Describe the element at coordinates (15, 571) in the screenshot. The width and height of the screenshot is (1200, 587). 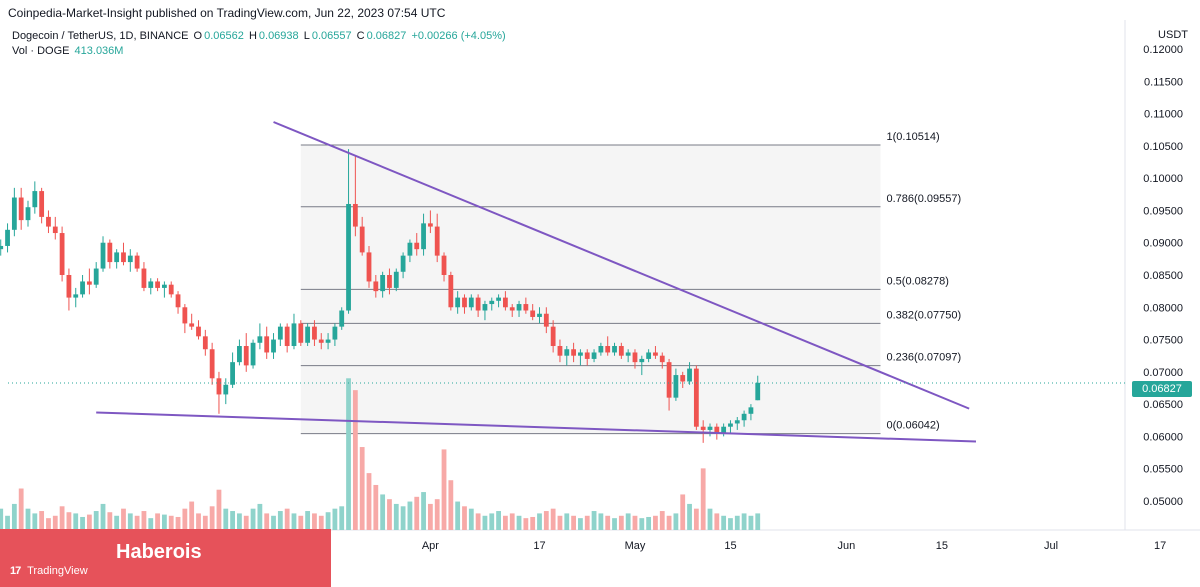
I see `tradingview-logo-icon: 17` at that location.